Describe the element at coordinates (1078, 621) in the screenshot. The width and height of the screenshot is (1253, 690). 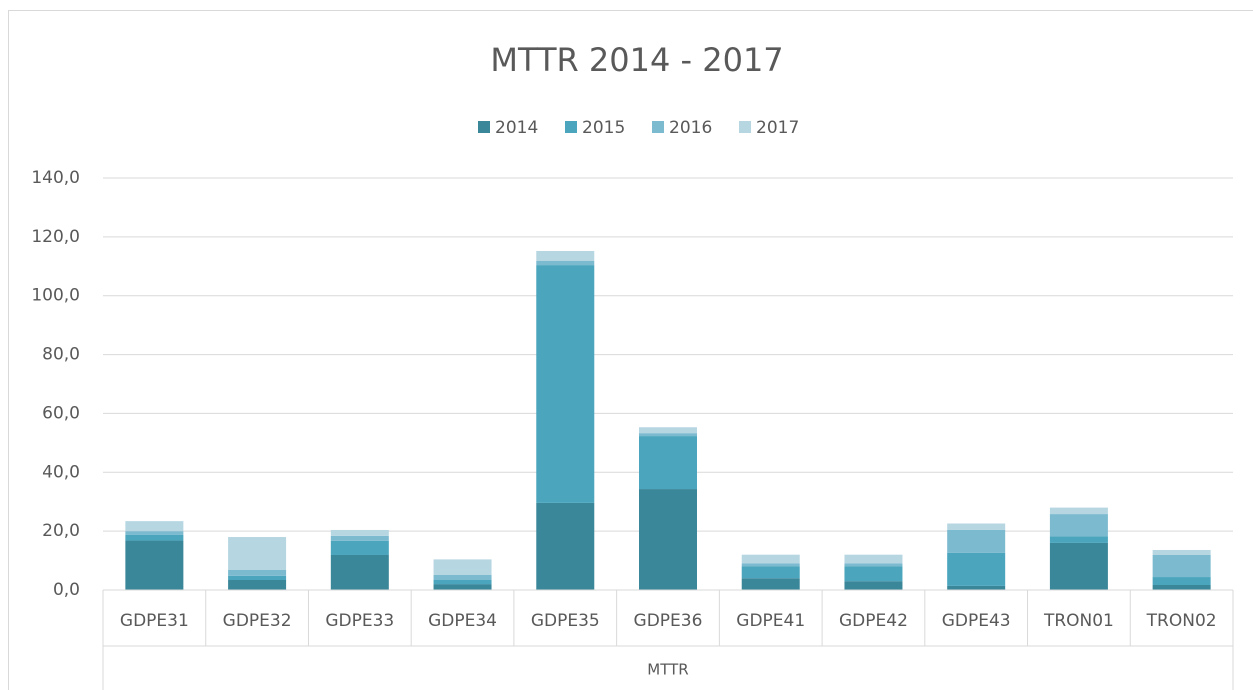
I see `x-tick-label: TRON01` at that location.